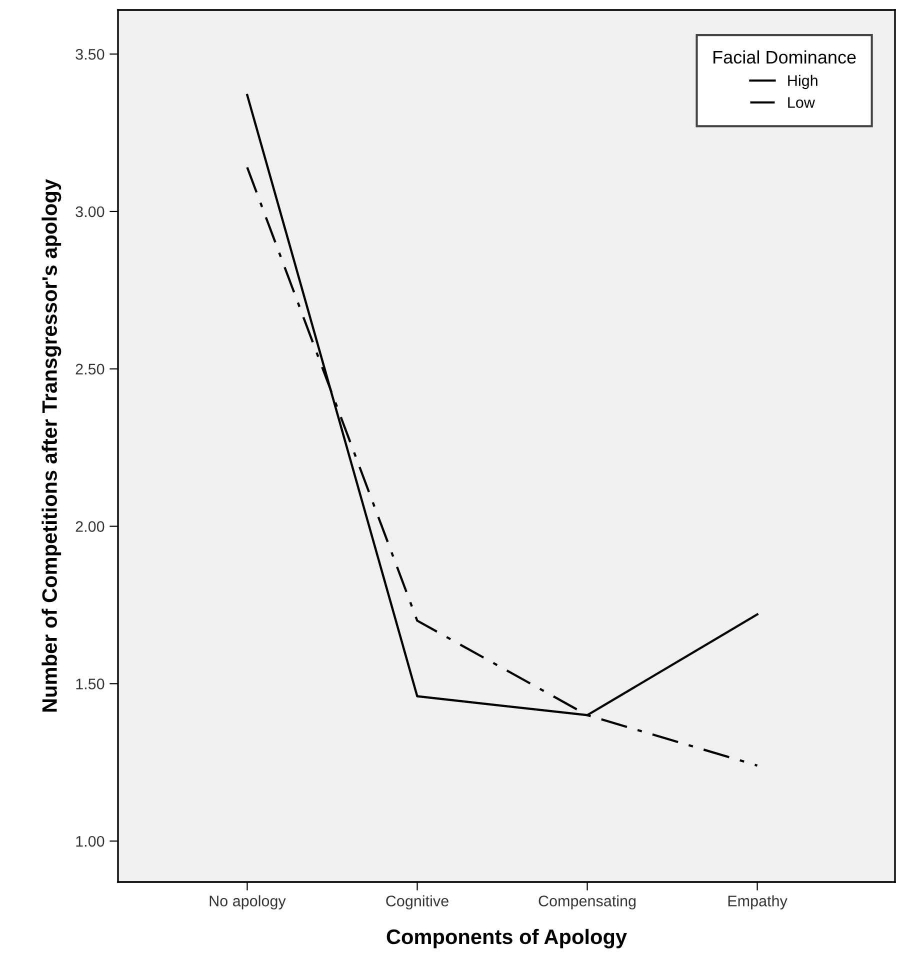 Image resolution: width=905 pixels, height=977 pixels. I want to click on y-tick-label: 2.00, so click(90, 526).